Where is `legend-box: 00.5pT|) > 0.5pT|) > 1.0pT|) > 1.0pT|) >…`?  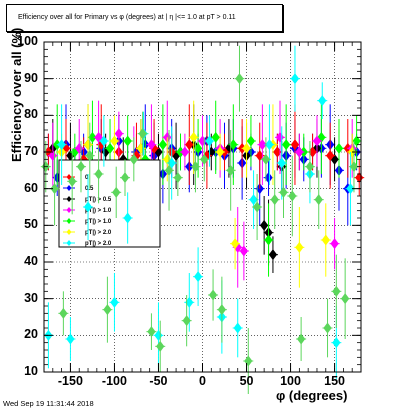 legend-box: 00.5pT|) > 0.5pT|) > 1.0pT|) > 1.0pT|) >… is located at coordinates (109, 203).